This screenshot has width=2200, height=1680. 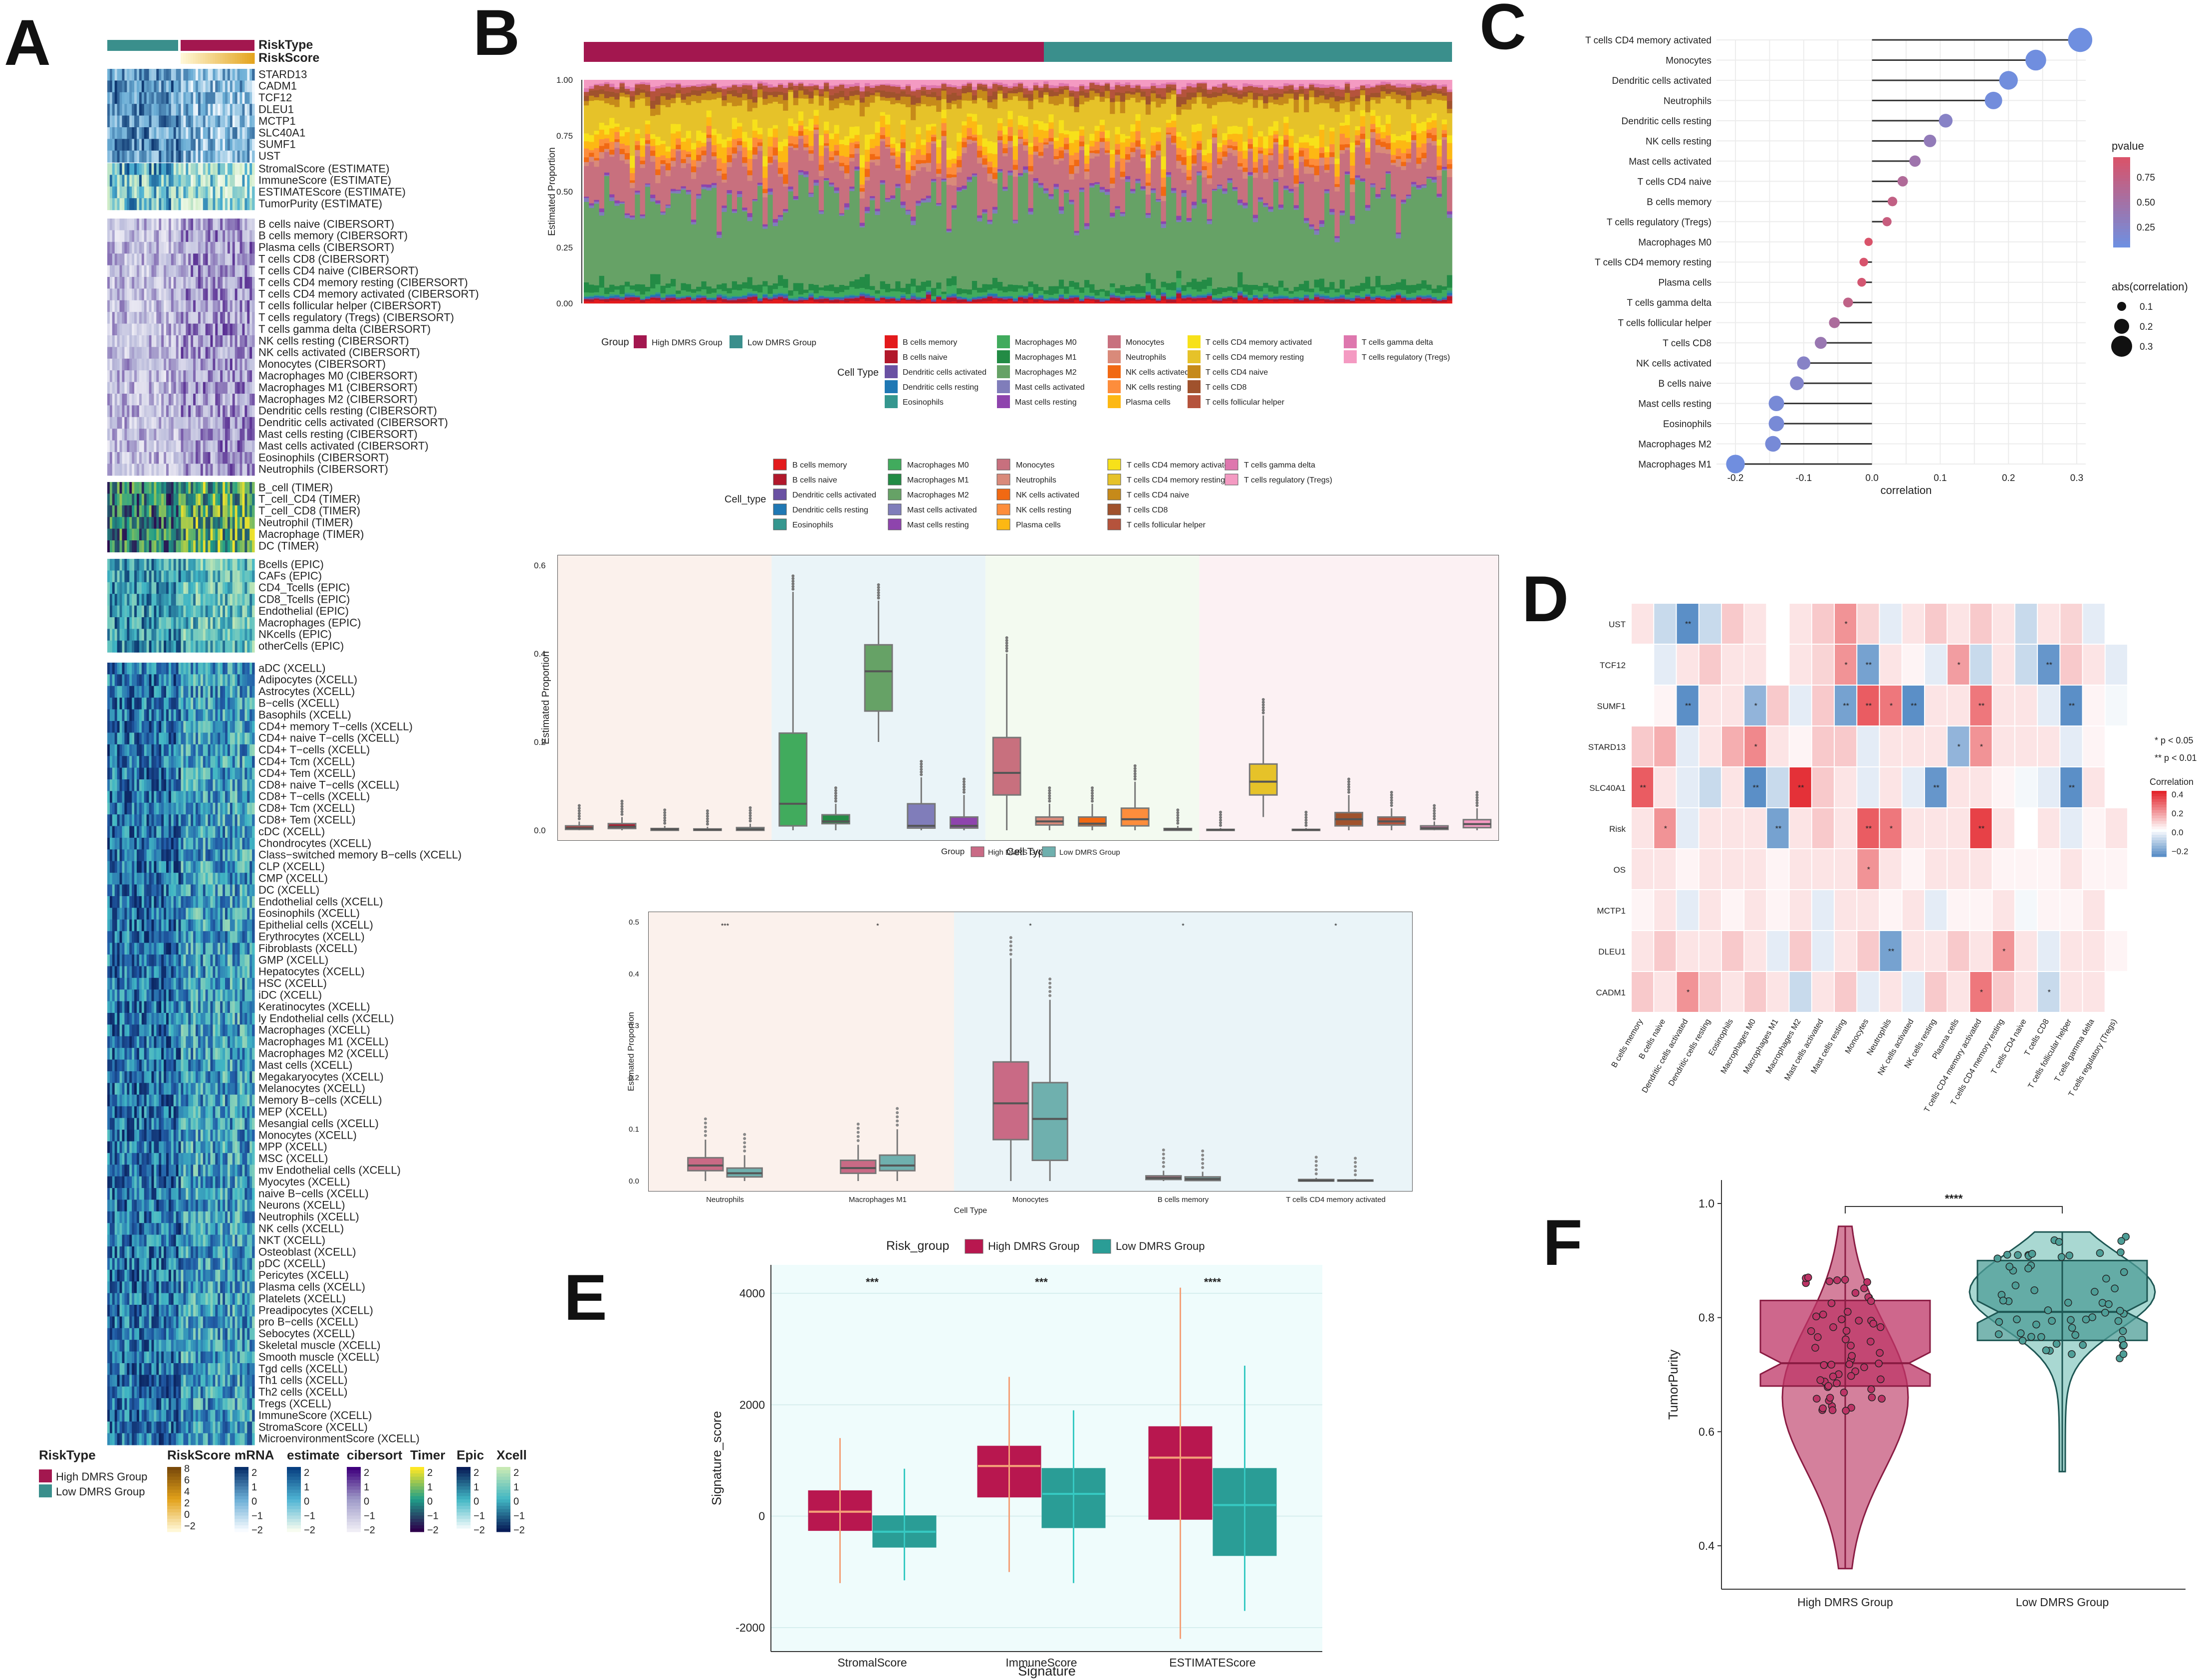 What do you see at coordinates (295, 487) in the screenshot?
I see `a-row-label: B_cell (TIMER)` at bounding box center [295, 487].